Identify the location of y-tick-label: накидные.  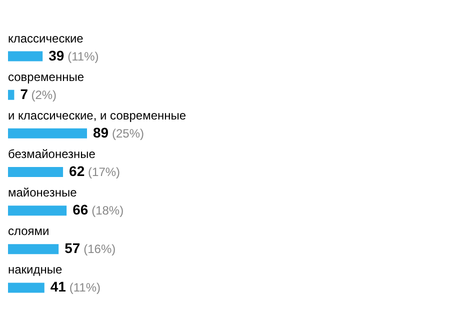
(35, 269).